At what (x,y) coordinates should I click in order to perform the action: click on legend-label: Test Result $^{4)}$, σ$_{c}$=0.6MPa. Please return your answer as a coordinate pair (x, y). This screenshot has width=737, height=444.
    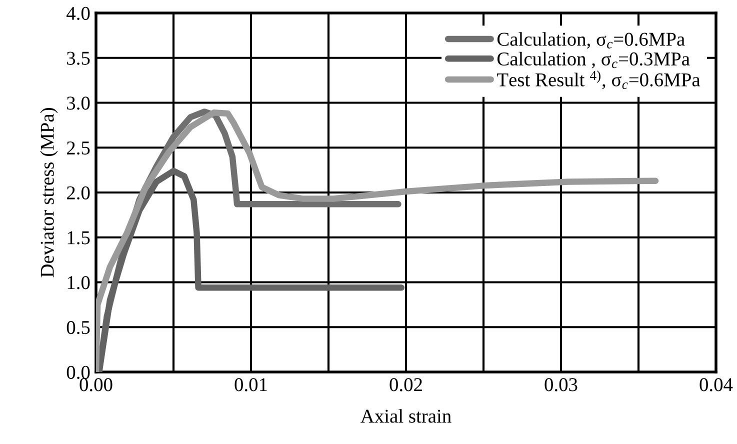
    Looking at the image, I should click on (598, 80).